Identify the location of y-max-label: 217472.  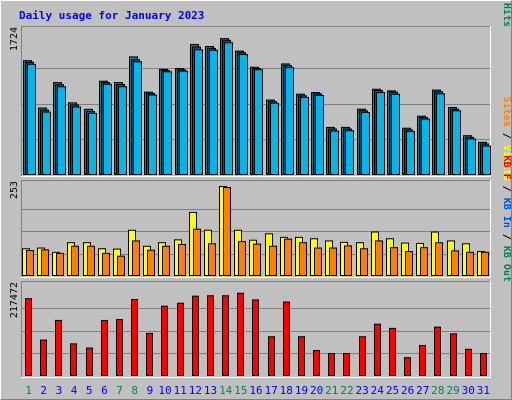
(14, 300).